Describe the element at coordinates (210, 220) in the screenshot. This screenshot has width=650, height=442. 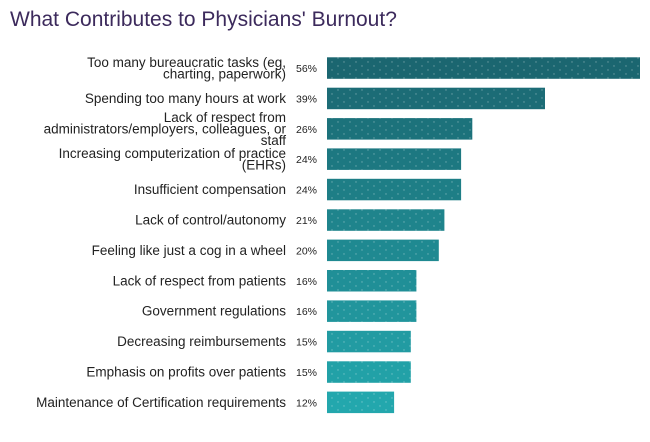
I see `category-label-6: Lack of control/autonomy` at that location.